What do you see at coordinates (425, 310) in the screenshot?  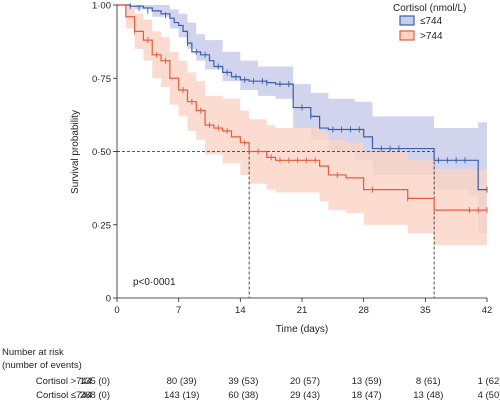 I see `x-tick-label-5: 35` at bounding box center [425, 310].